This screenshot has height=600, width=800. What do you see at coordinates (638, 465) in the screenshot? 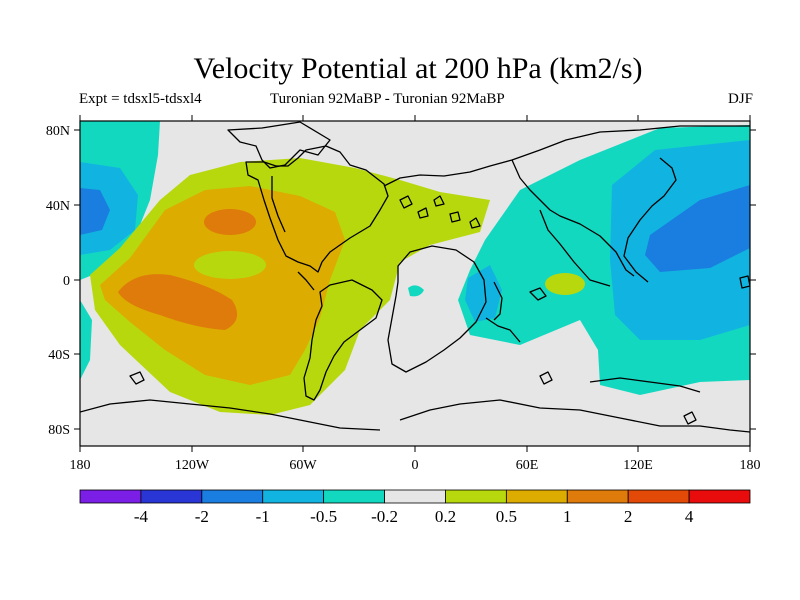
I see `lon-label-120e: 120E` at bounding box center [638, 465].